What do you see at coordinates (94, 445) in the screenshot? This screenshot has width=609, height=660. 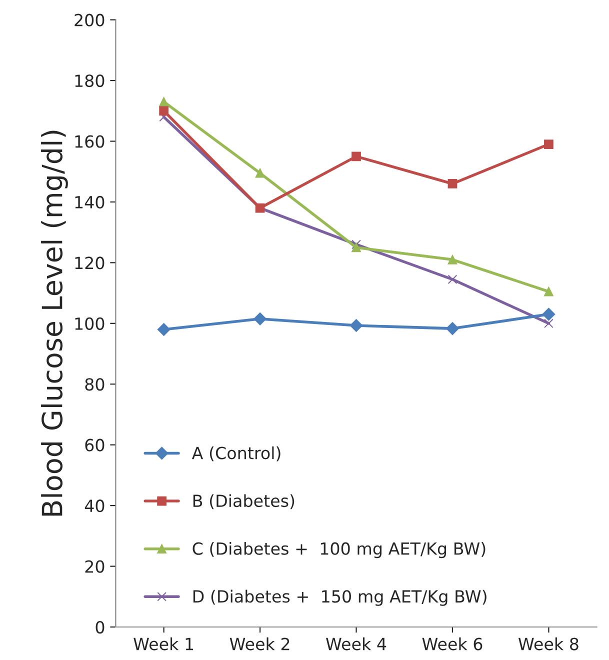 I see `y-tick-label: 60` at bounding box center [94, 445].